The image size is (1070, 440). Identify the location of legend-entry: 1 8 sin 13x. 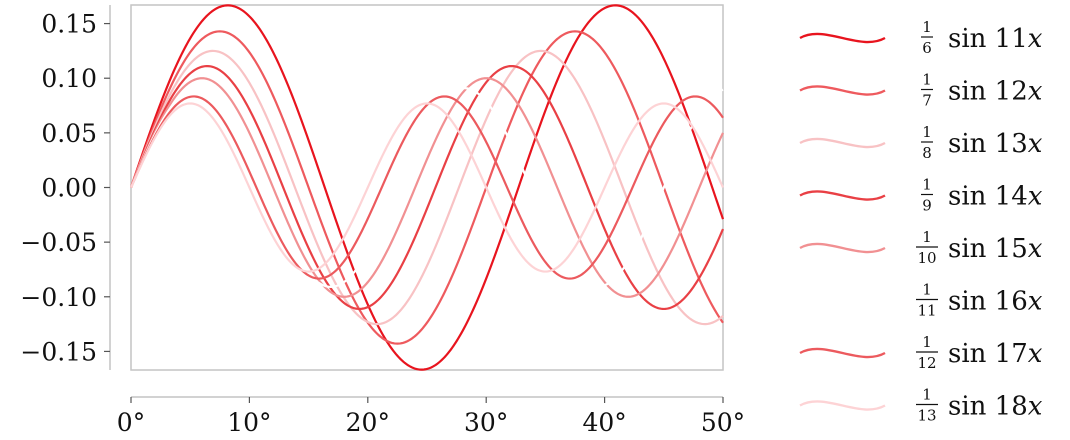
(921, 142).